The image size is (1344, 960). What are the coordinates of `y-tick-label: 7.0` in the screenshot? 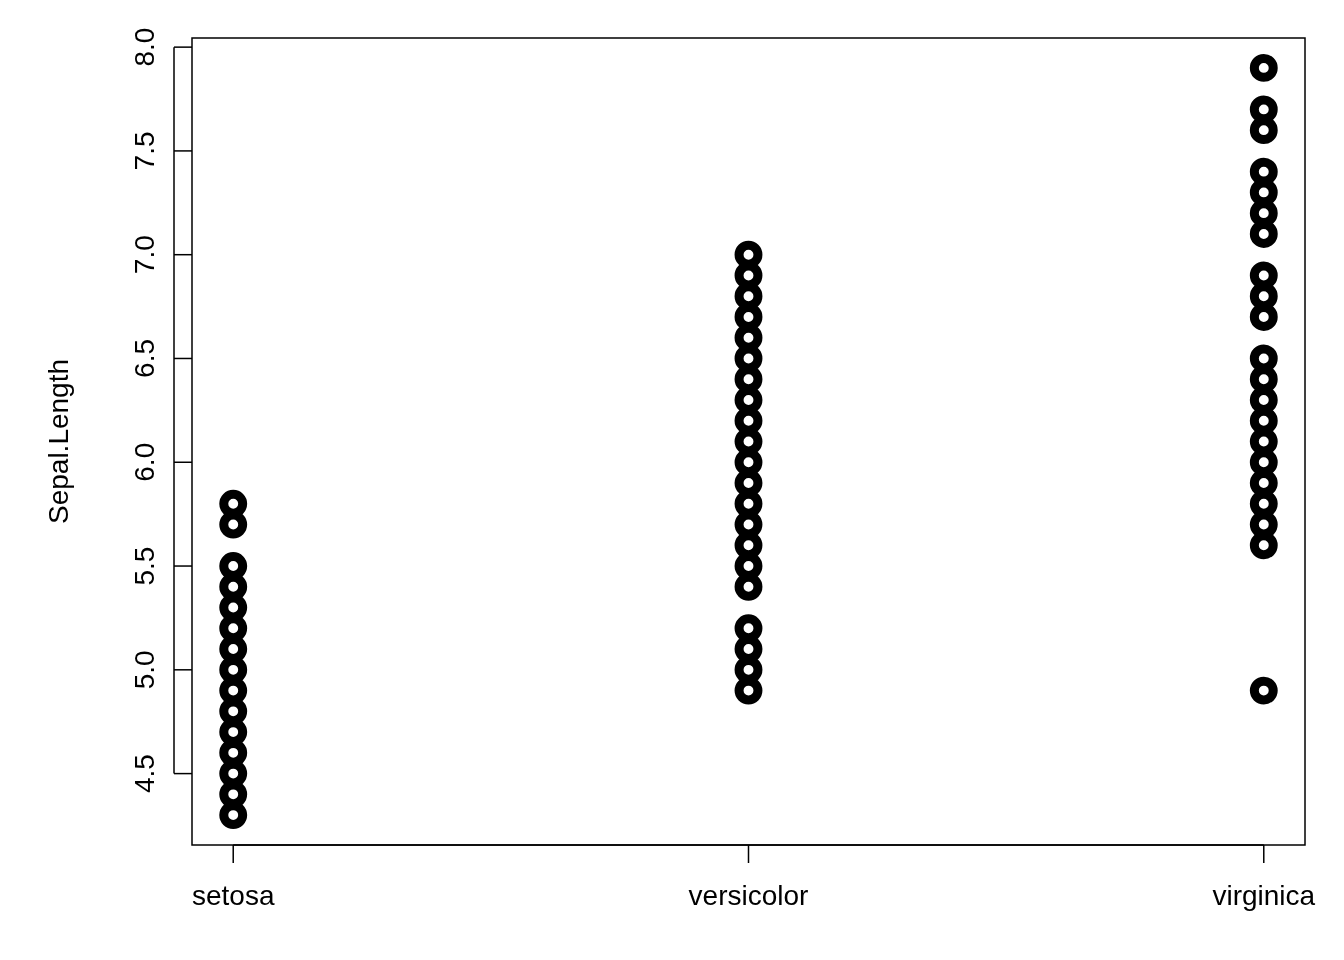 It's located at (144, 255).